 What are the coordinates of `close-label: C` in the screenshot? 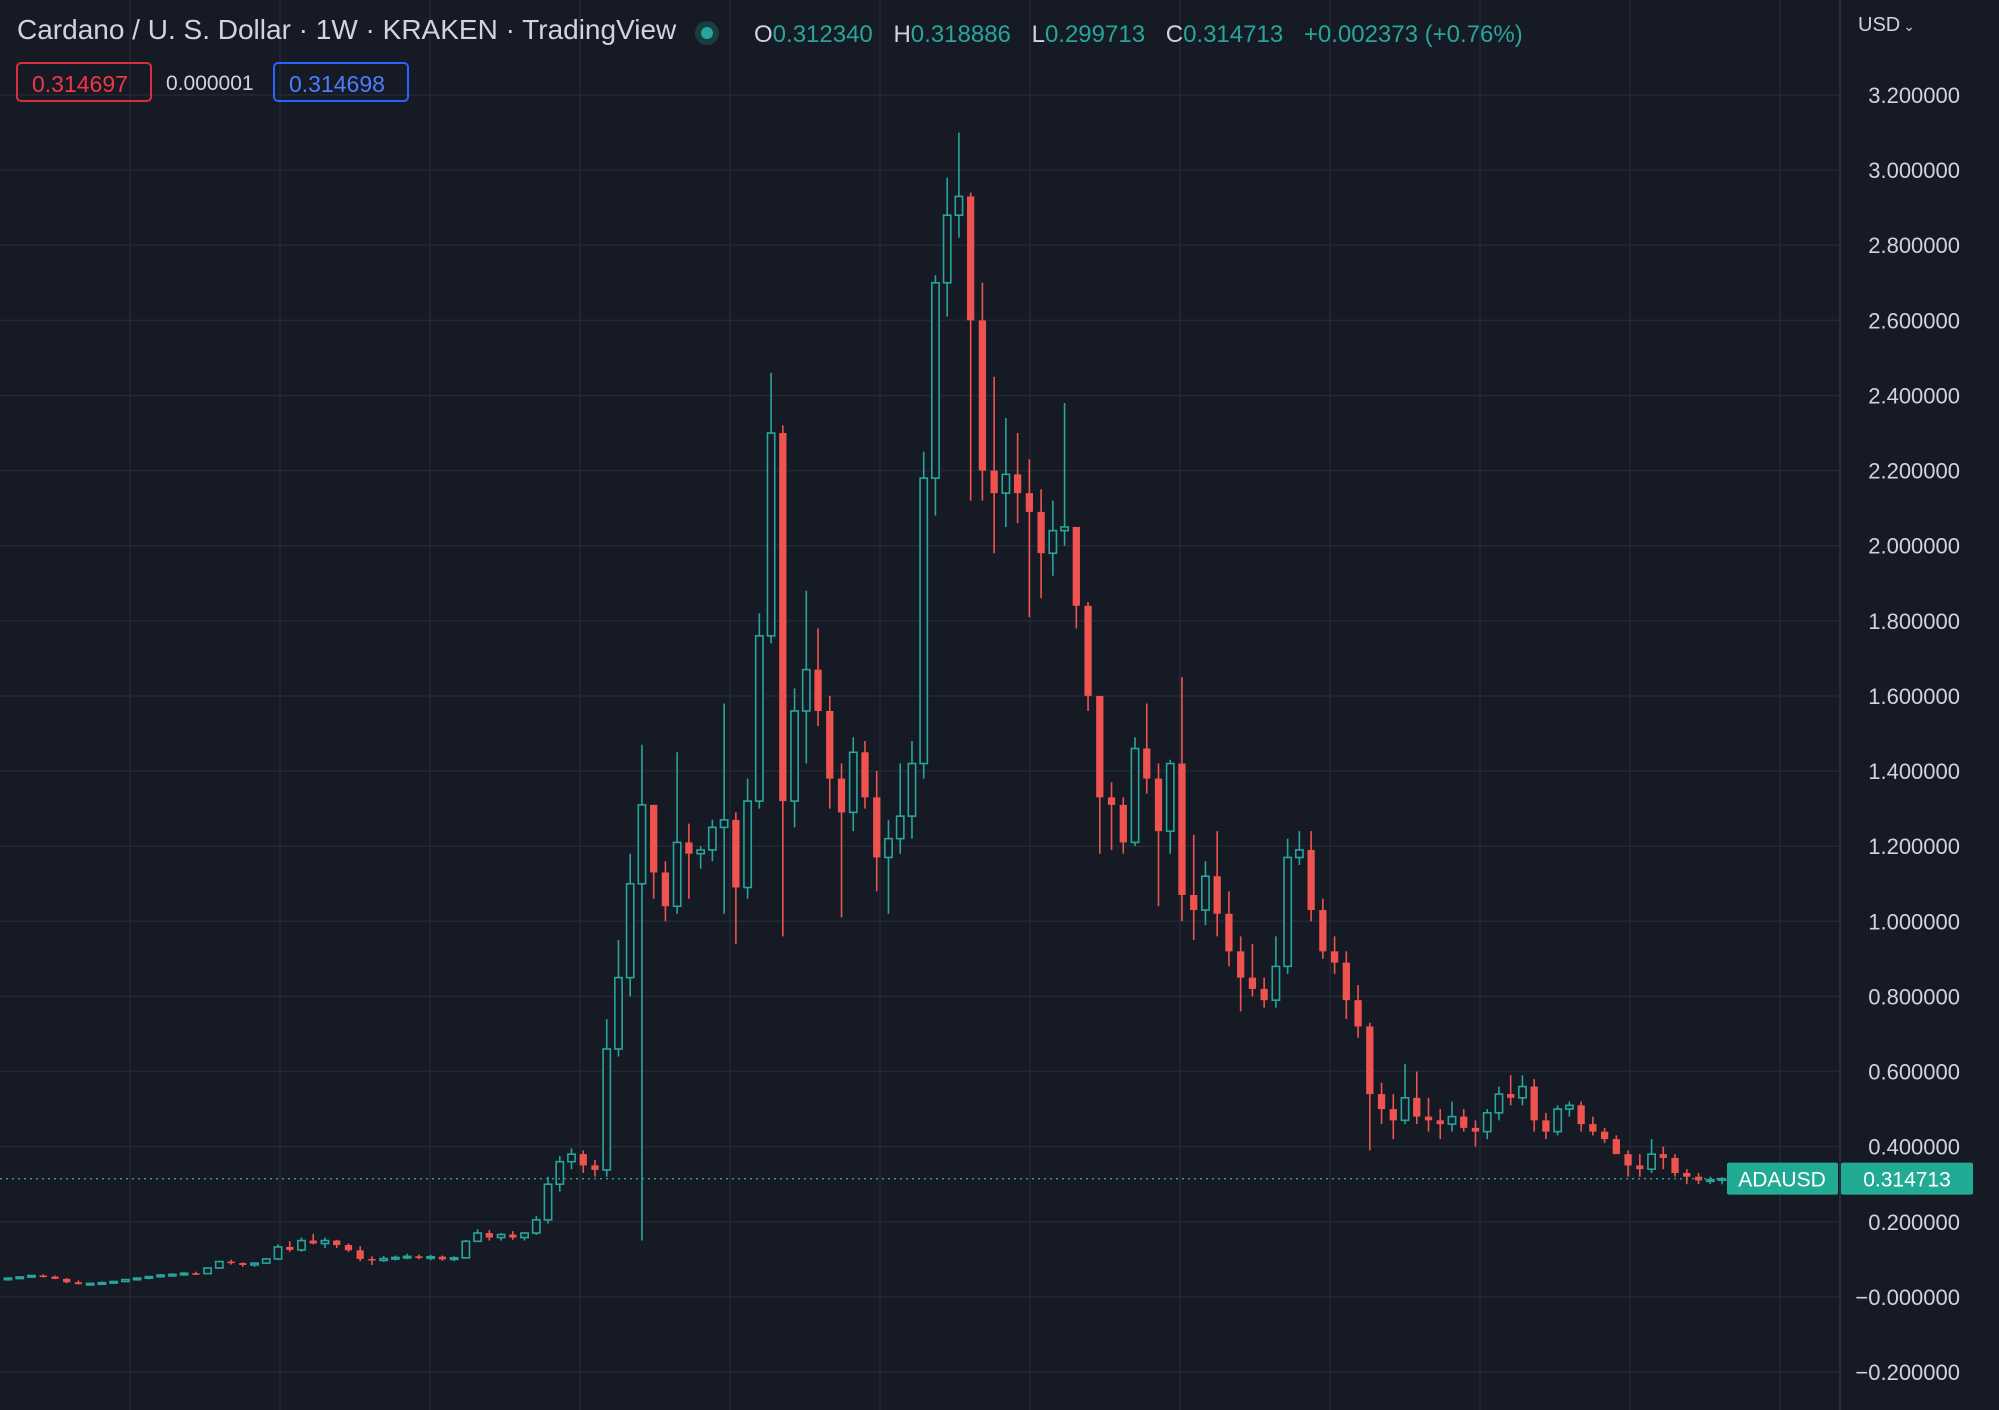 It's located at (1174, 34).